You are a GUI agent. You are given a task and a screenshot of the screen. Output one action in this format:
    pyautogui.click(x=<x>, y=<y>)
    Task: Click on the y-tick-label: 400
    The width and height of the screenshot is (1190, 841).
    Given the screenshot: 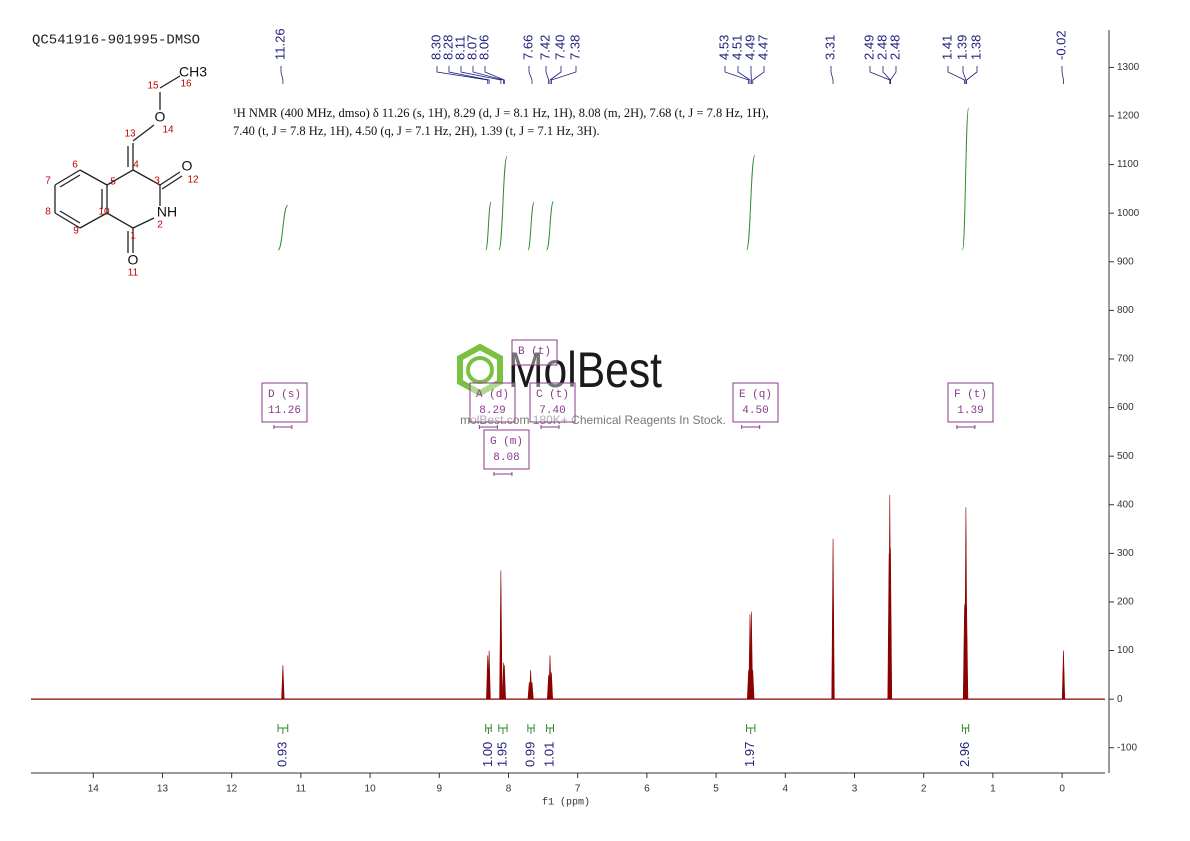 What is the action you would take?
    pyautogui.click(x=1125, y=504)
    